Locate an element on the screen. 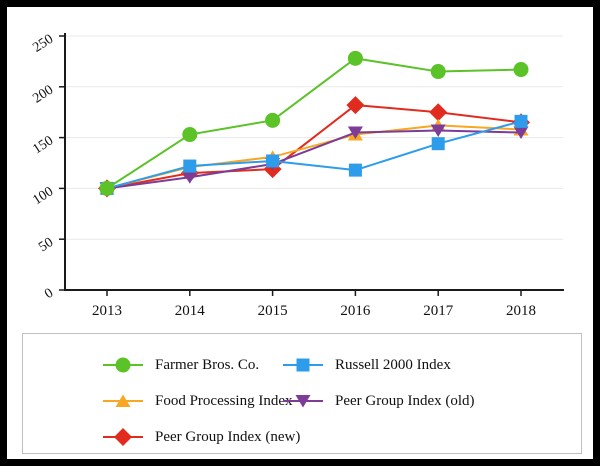 The height and width of the screenshot is (466, 600). legend-label: Russell 2000 Index is located at coordinates (393, 364).